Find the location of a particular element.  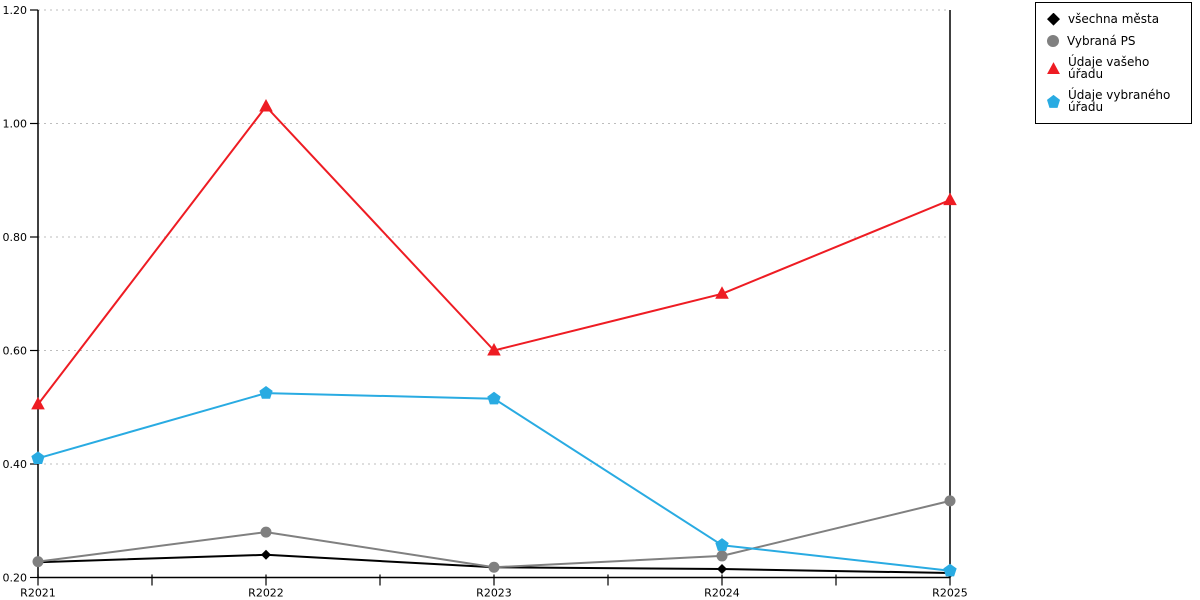

y-tick-label: 1.00 is located at coordinates (15, 124).